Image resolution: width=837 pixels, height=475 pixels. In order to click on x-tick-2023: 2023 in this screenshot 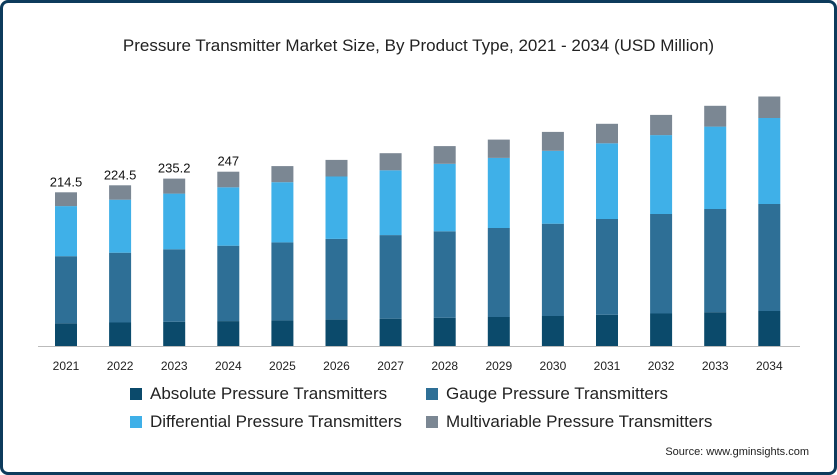, I will do `click(174, 366)`.